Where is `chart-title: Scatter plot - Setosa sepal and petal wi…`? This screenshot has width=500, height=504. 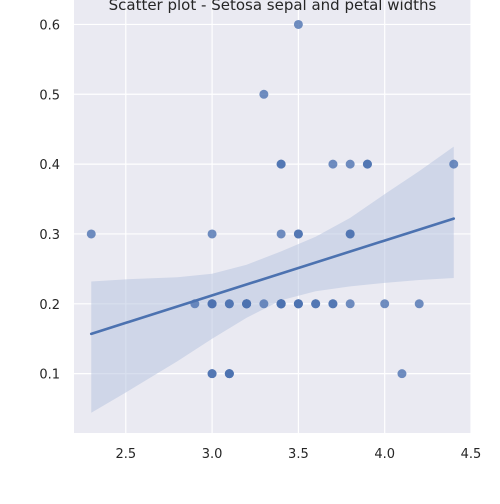
chart-title: Scatter plot - Setosa sepal and petal wi… is located at coordinates (273, 7).